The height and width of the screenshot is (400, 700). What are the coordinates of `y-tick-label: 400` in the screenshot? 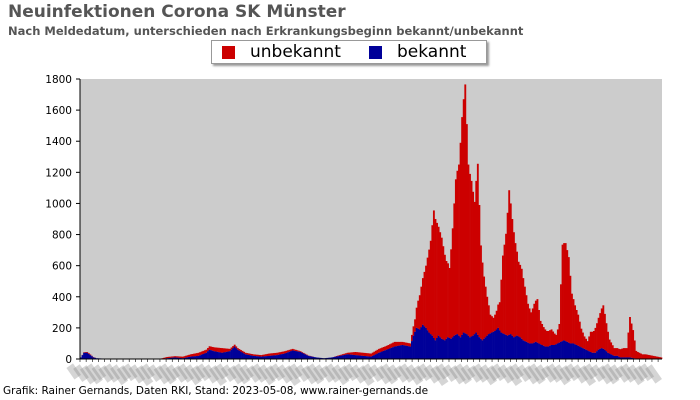 It's located at (62, 298).